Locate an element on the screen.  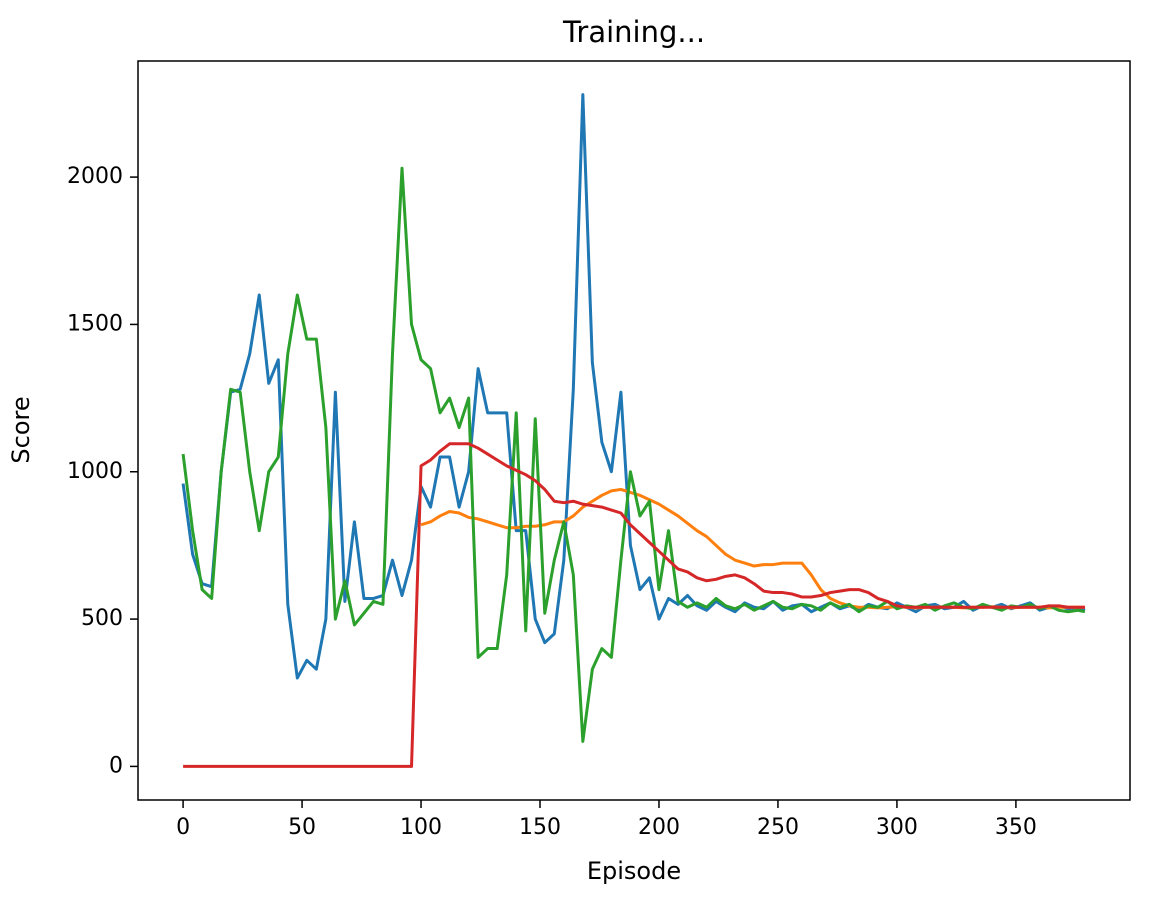
x-tick-label: 150 is located at coordinates (540, 827).